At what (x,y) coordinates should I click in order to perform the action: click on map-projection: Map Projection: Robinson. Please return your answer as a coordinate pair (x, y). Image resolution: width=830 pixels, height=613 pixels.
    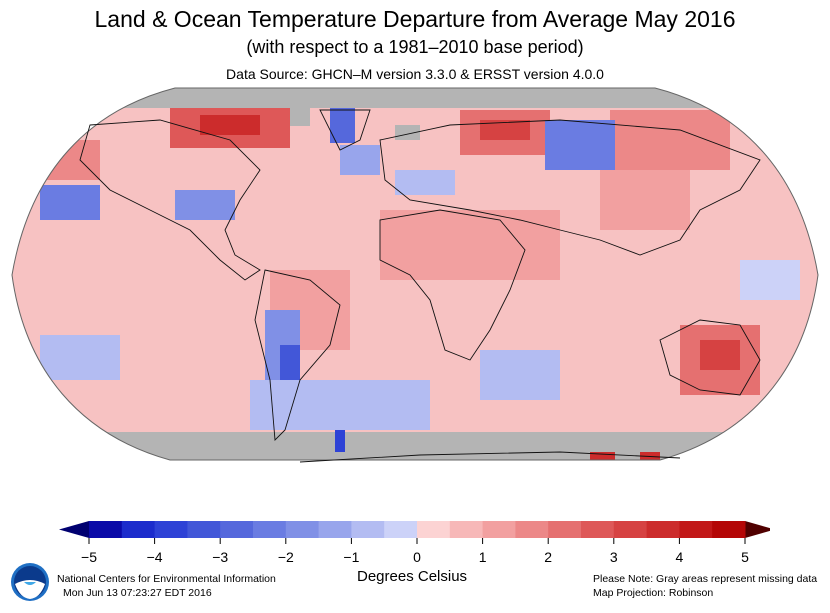
    Looking at the image, I should click on (653, 593).